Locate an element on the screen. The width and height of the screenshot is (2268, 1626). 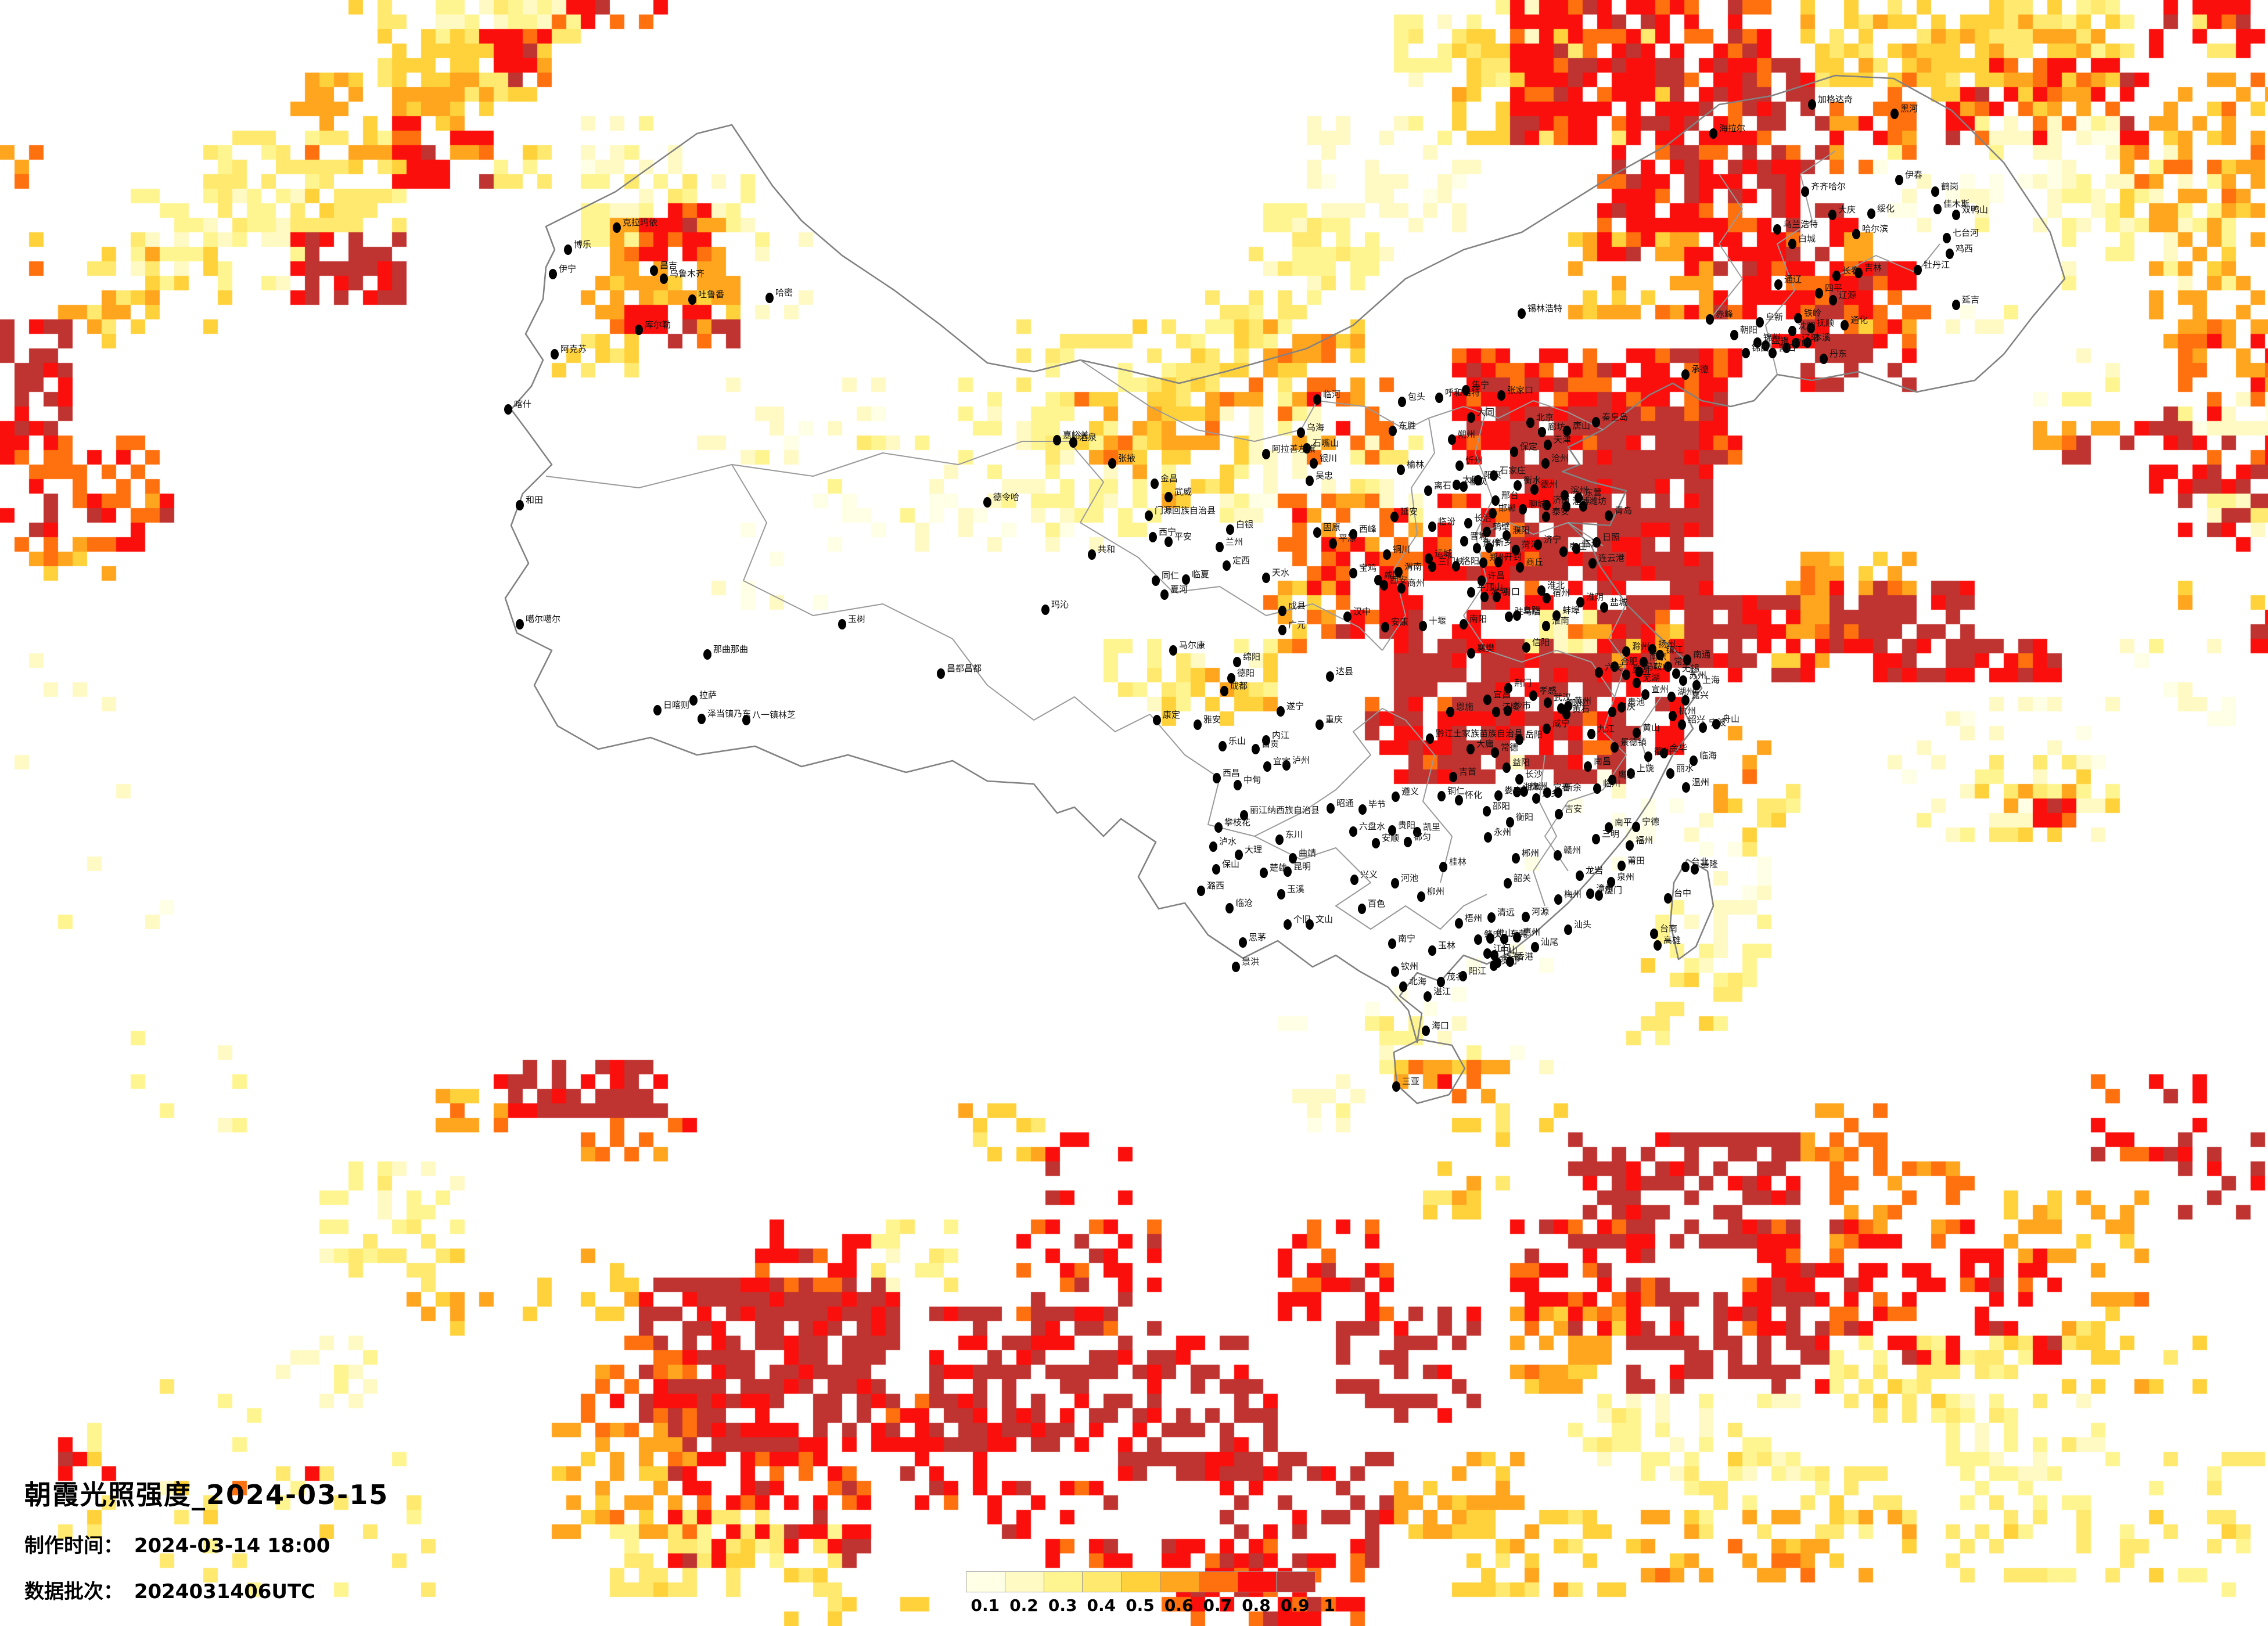
city-label: 保定 is located at coordinates (1528, 447).